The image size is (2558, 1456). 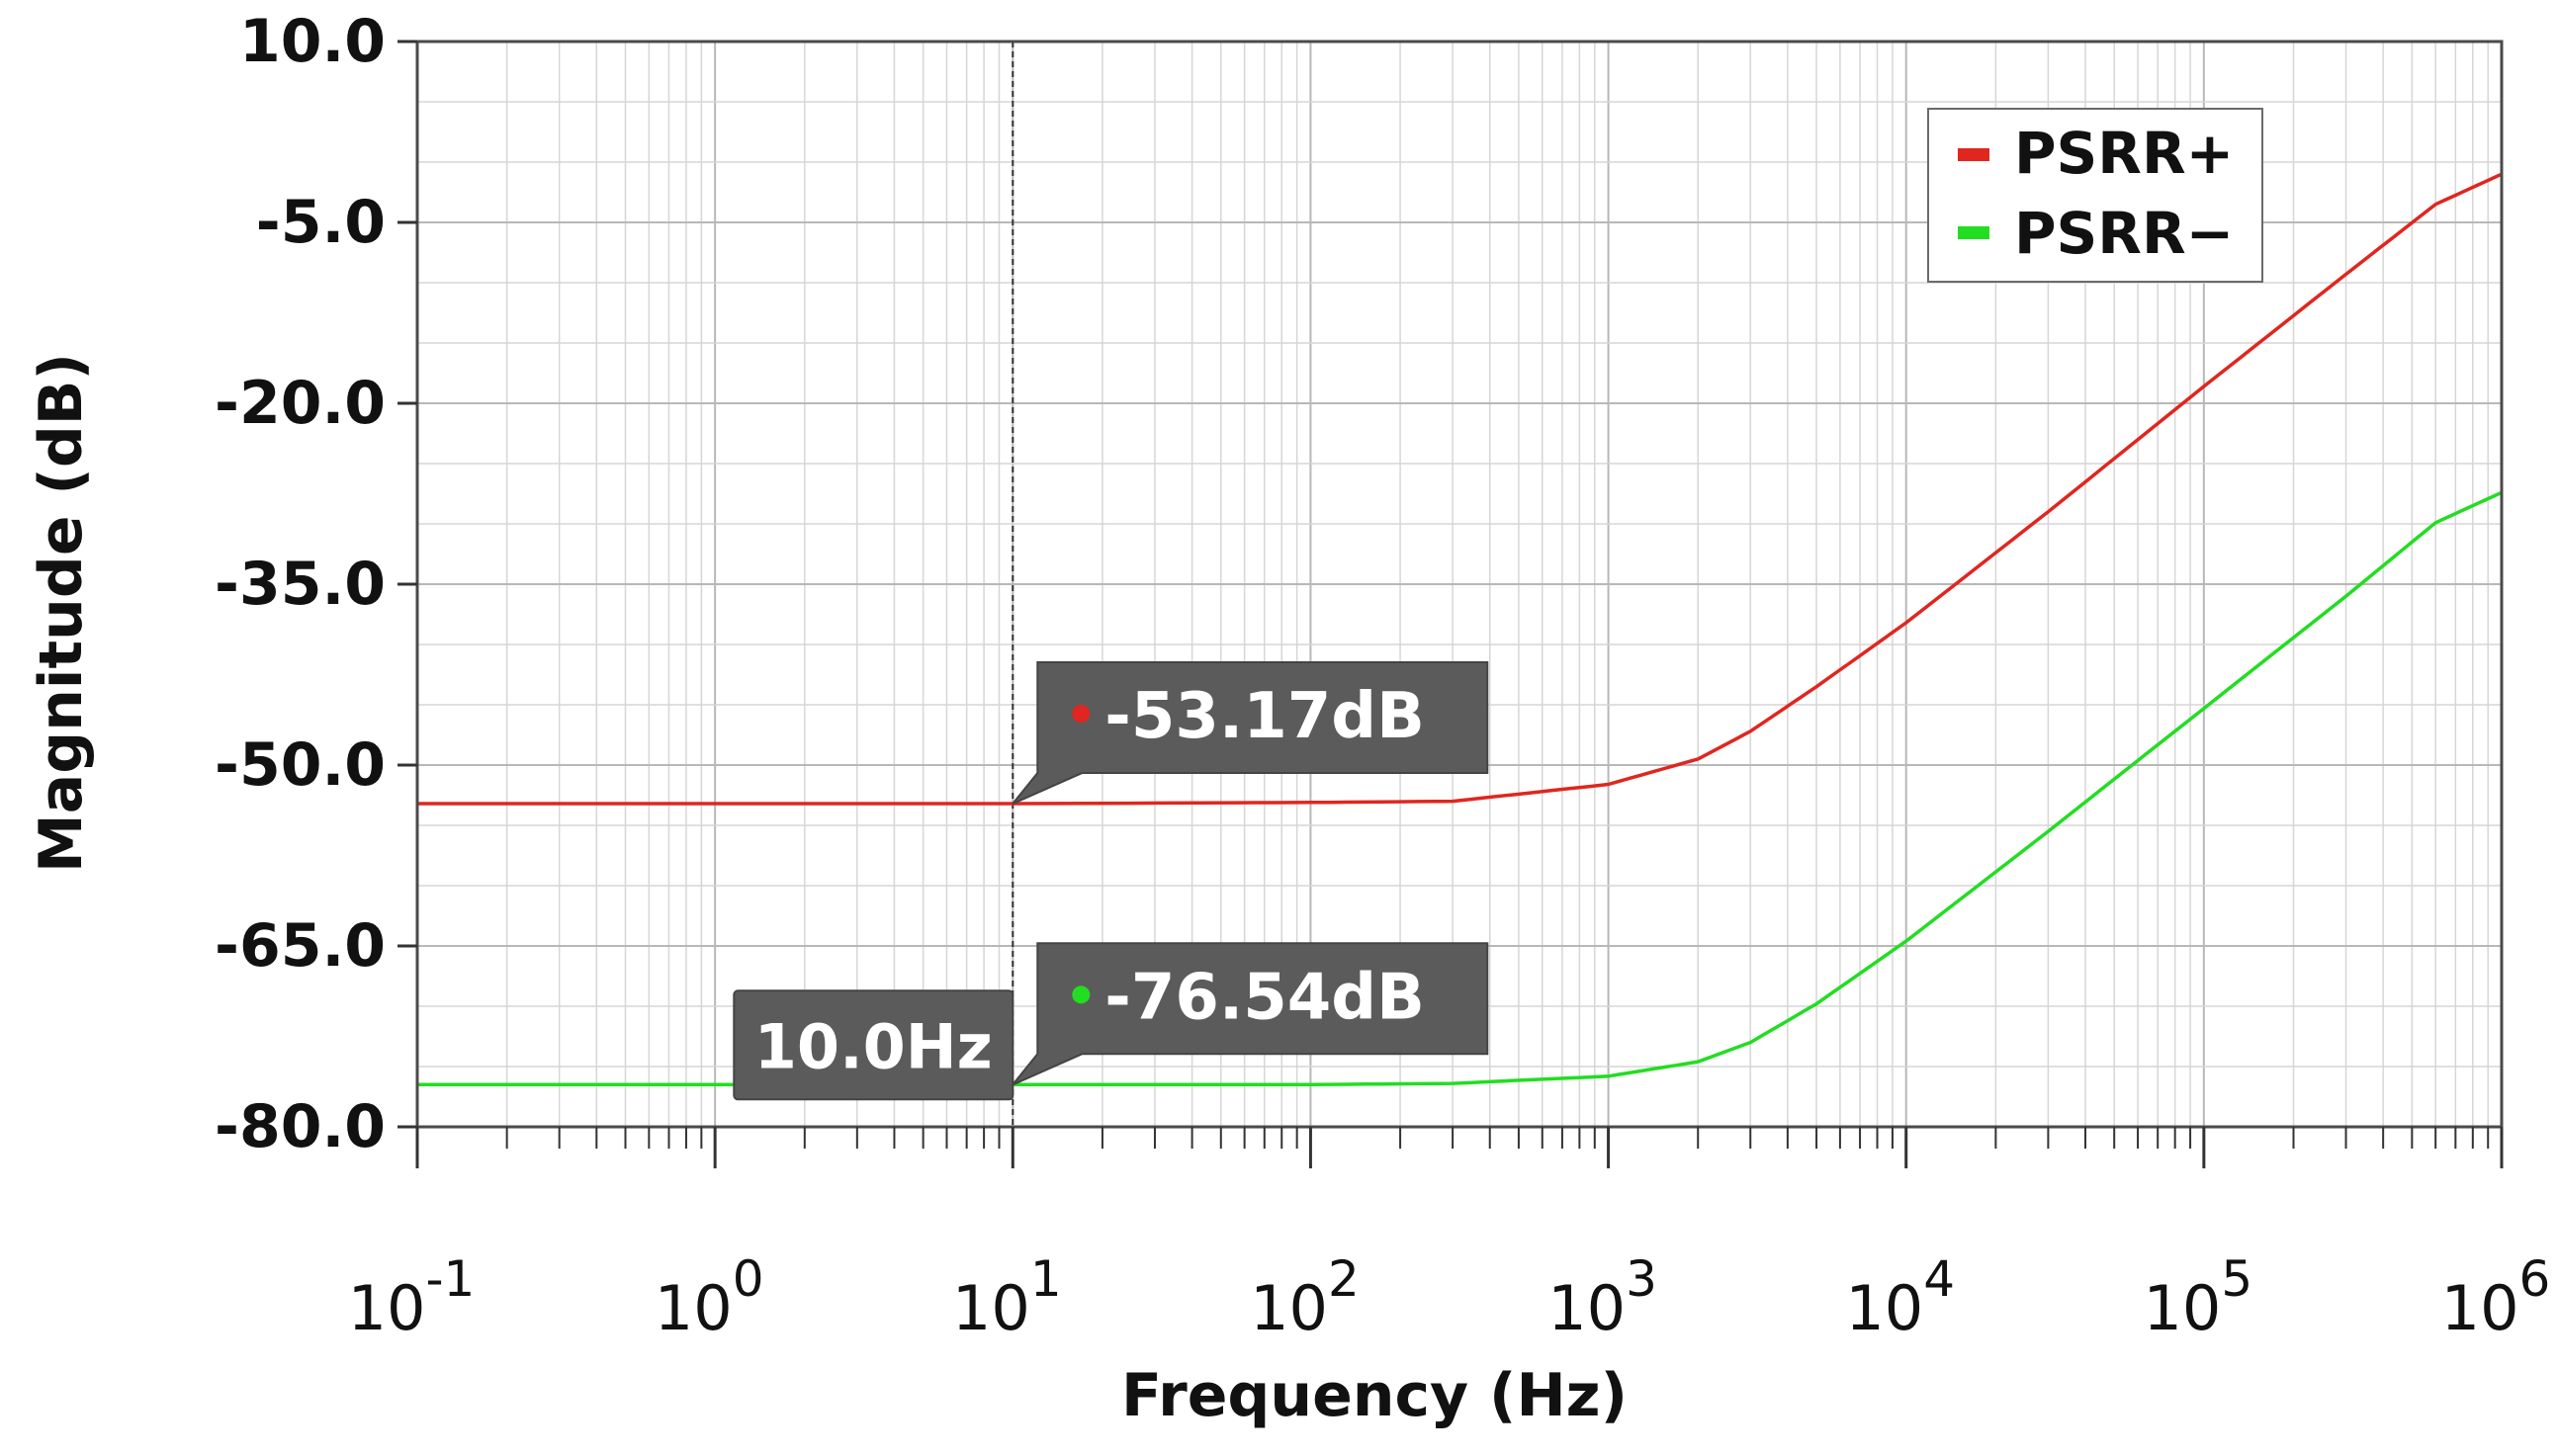 I want to click on x-tick-label: 10², so click(x=1305, y=1297).